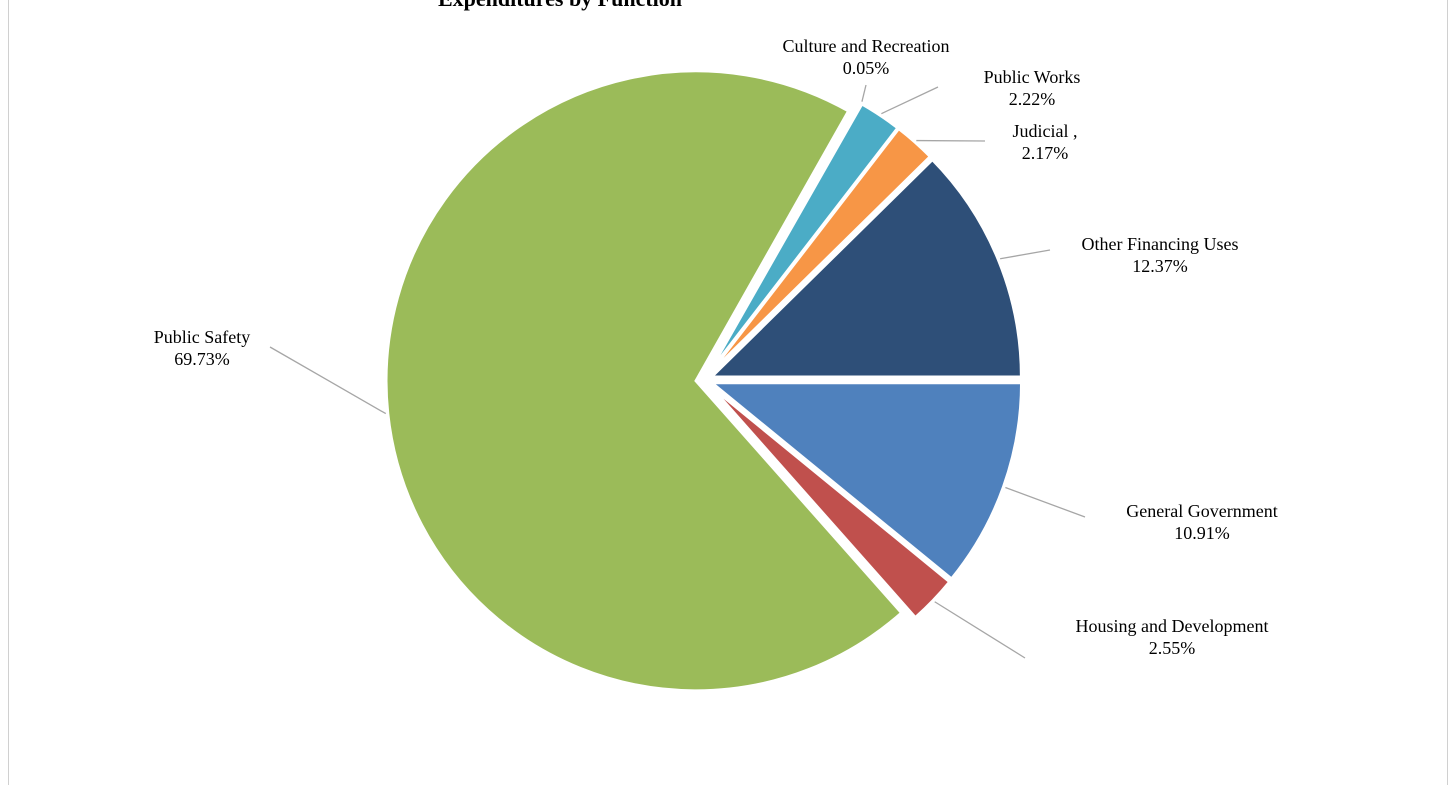 The width and height of the screenshot is (1450, 785). I want to click on data-label-name: Public Safety, so click(202, 337).